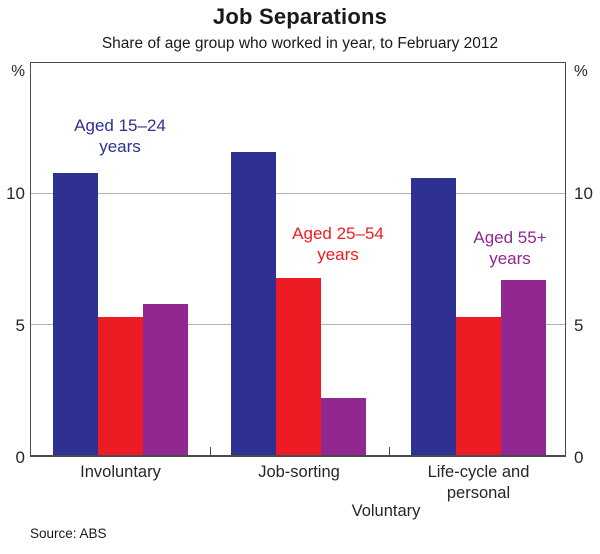 The image size is (600, 554). Describe the element at coordinates (386, 511) in the screenshot. I see `x-section-label-voluntary: Voluntary` at that location.